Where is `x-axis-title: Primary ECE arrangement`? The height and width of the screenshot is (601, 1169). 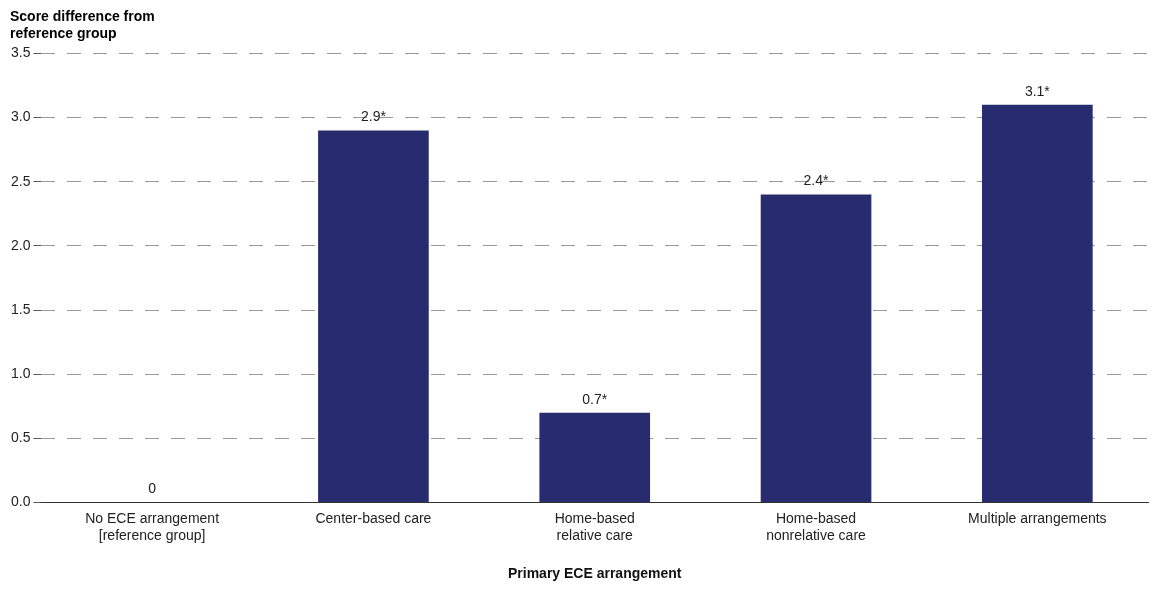 x-axis-title: Primary ECE arrangement is located at coordinates (594, 573).